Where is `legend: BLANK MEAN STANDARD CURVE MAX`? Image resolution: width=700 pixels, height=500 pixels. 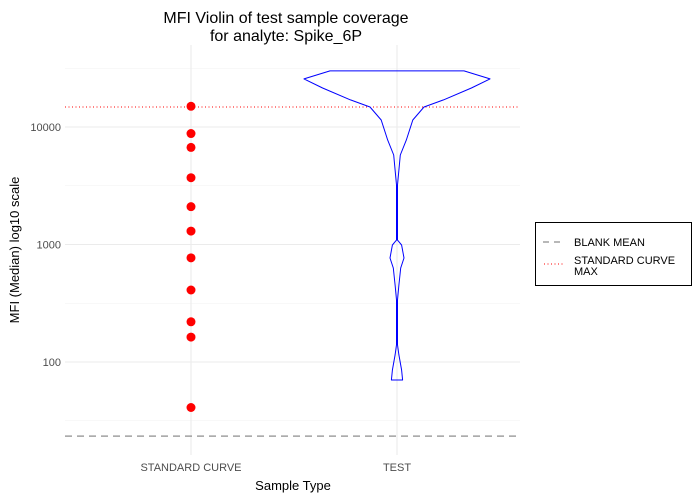 legend: BLANK MEAN STANDARD CURVE MAX is located at coordinates (613, 254).